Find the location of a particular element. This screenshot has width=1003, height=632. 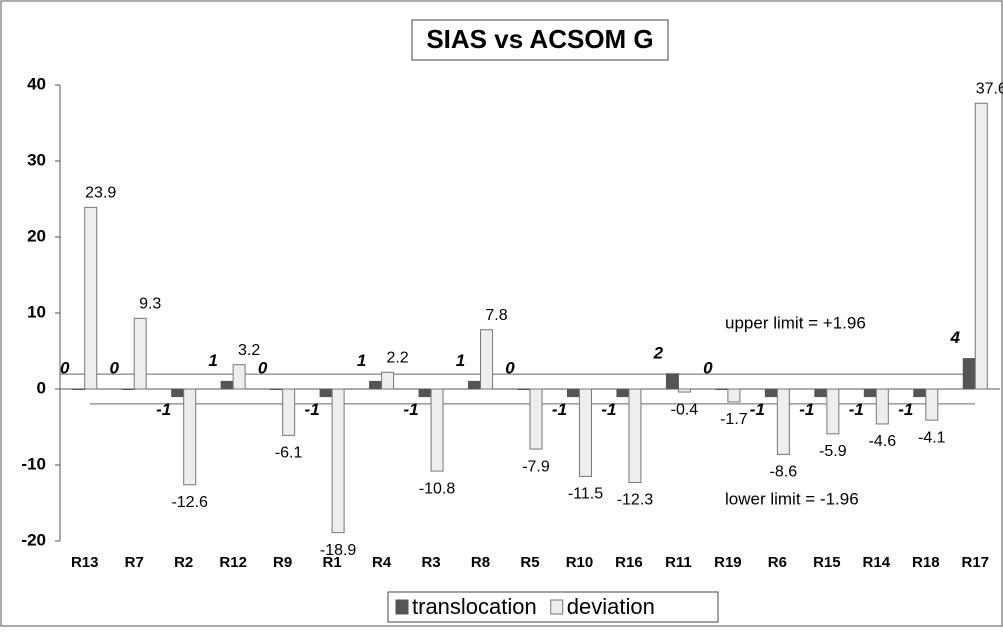

data-label: 23.9 is located at coordinates (100, 193).